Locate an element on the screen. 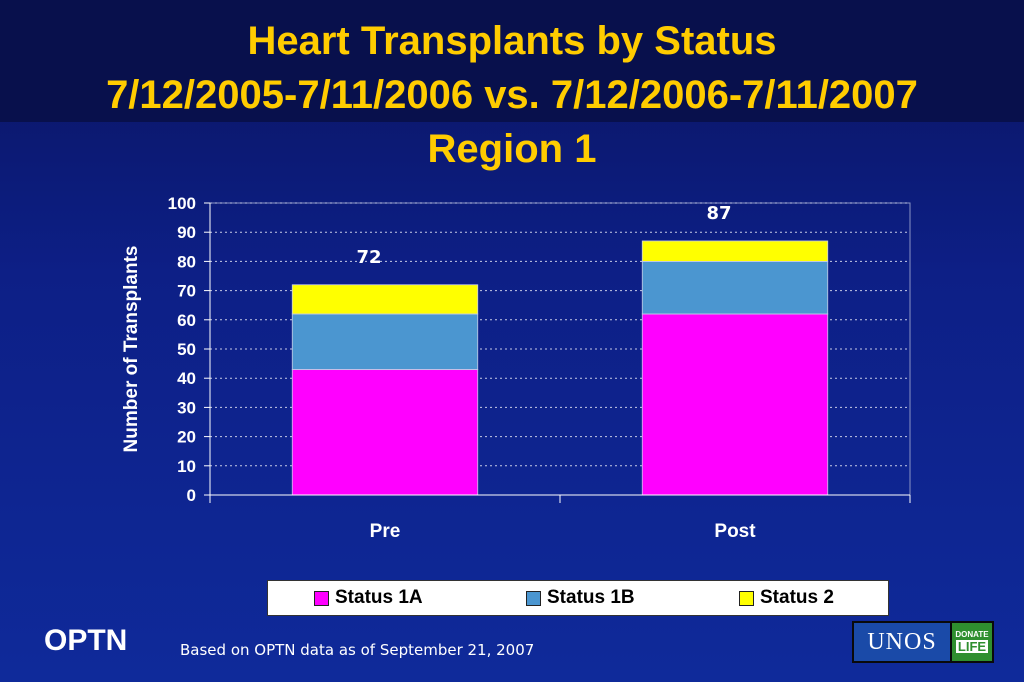 This screenshot has width=1024, height=682. x-category-label: Pre is located at coordinates (385, 531).